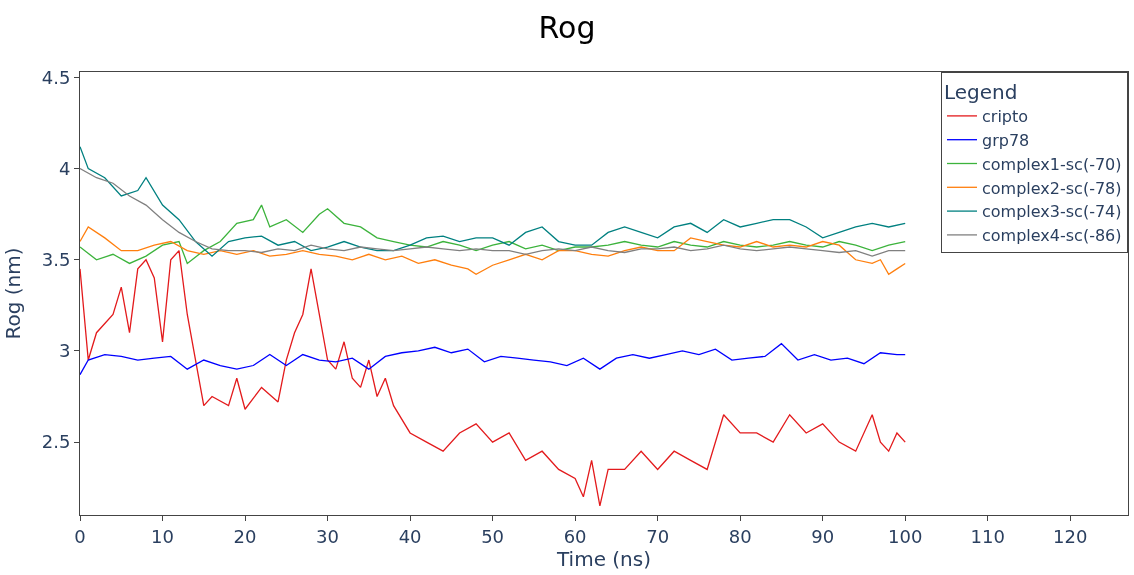 The image size is (1134, 575). What do you see at coordinates (245, 536) in the screenshot?
I see `x-tick-label: 20` at bounding box center [245, 536].